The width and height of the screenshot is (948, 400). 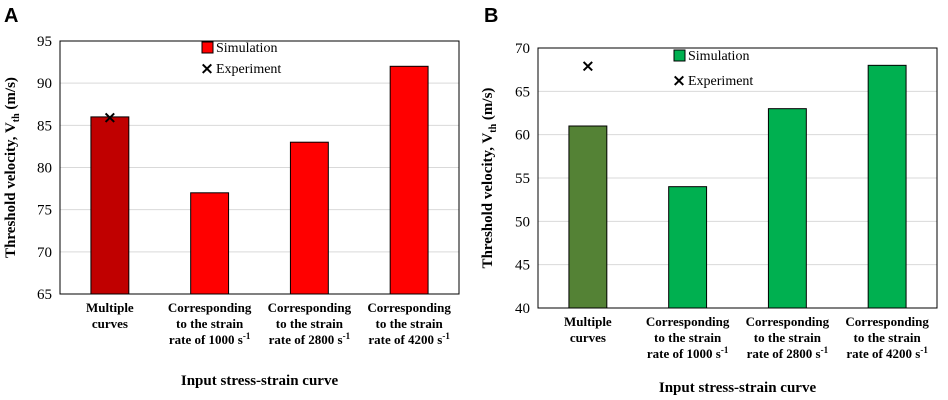 What do you see at coordinates (44, 126) in the screenshot?
I see `y-tick-label: 85` at bounding box center [44, 126].